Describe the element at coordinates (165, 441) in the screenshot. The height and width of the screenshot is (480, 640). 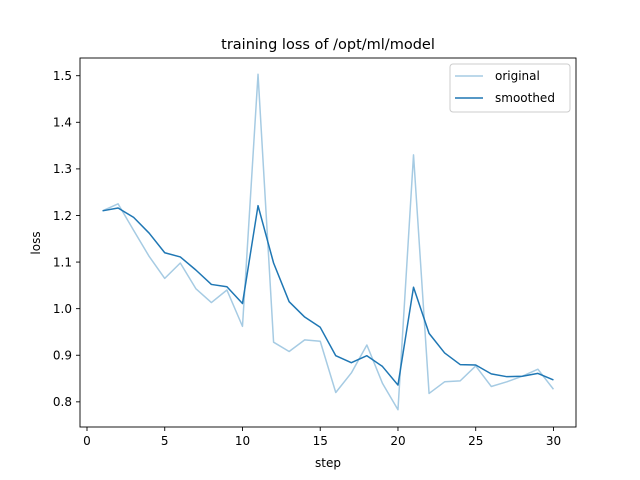
I see `x-tick-label: 5` at that location.